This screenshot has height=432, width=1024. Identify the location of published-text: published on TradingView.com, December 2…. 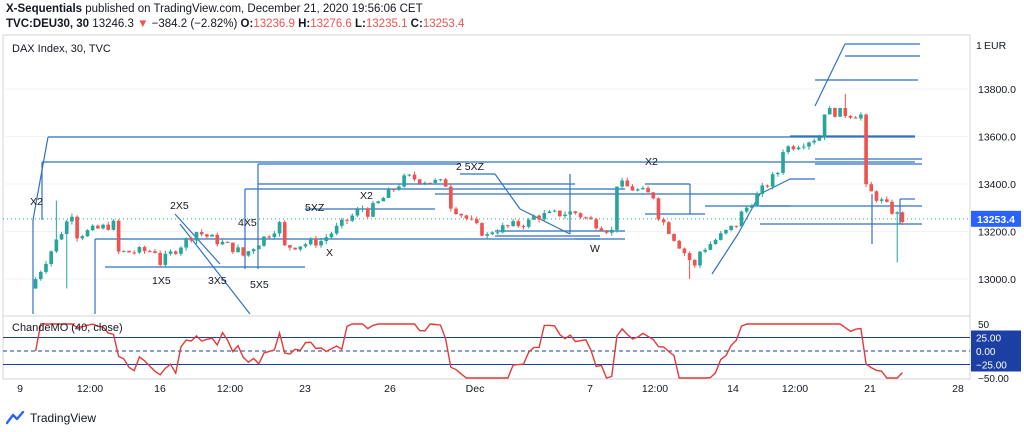
(254, 9).